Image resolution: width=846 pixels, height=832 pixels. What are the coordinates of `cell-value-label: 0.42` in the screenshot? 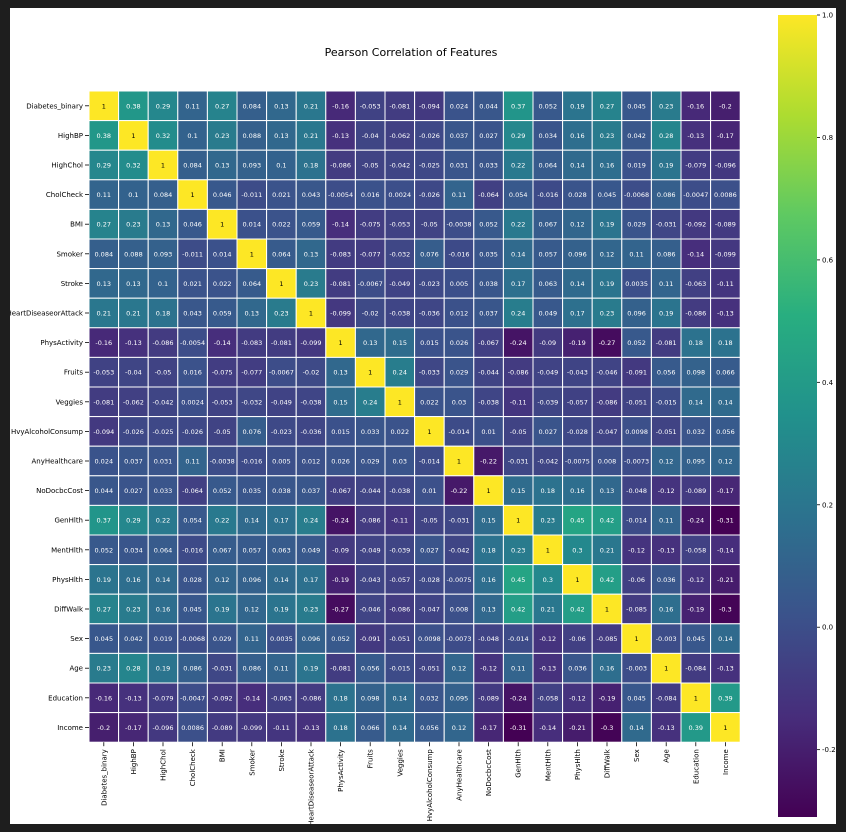 It's located at (607, 521).